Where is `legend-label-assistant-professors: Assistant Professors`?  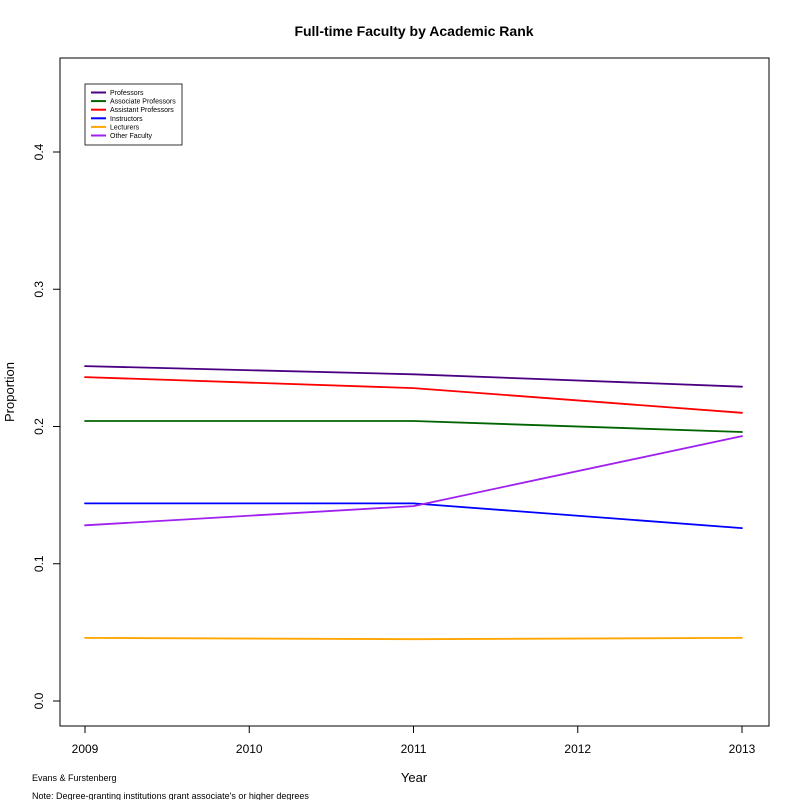
legend-label-assistant-professors: Assistant Professors is located at coordinates (142, 110).